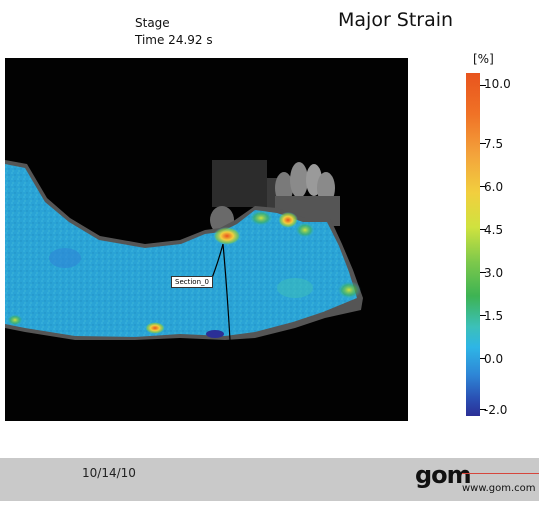  What do you see at coordinates (500, 473) in the screenshot?
I see `footer-accent-line` at bounding box center [500, 473].